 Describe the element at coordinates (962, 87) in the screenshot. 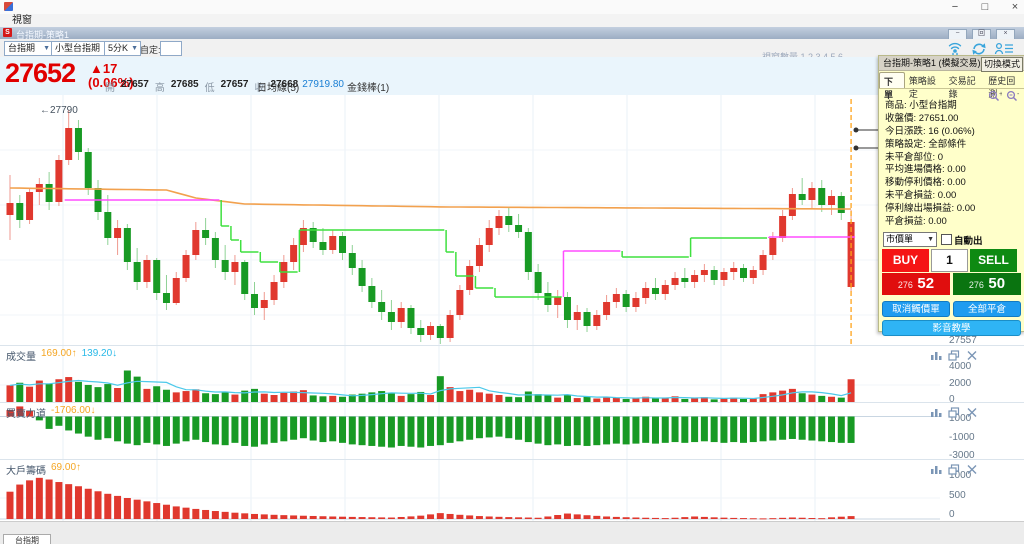

I see `order-panel-tab: 交易記錄` at that location.